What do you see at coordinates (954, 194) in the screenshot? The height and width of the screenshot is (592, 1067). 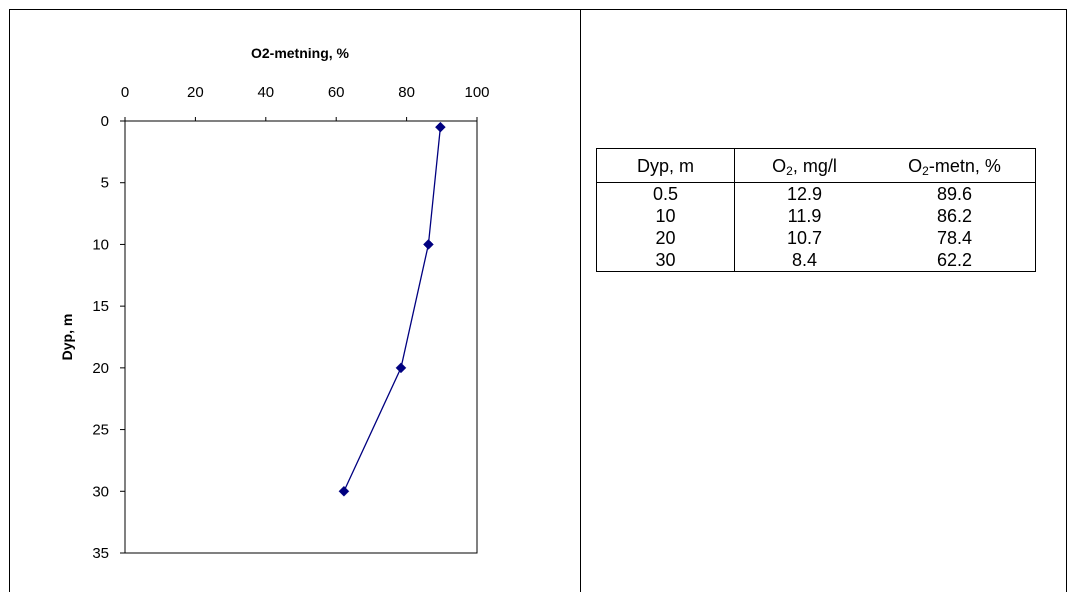 I see `table-cell: 89.6` at bounding box center [954, 194].